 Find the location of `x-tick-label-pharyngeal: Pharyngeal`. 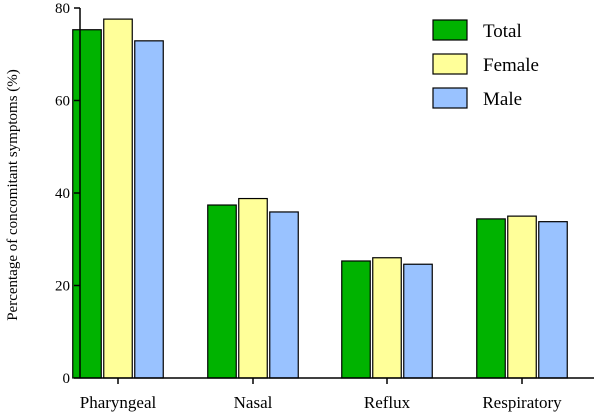

x-tick-label-pharyngeal: Pharyngeal is located at coordinates (118, 402).